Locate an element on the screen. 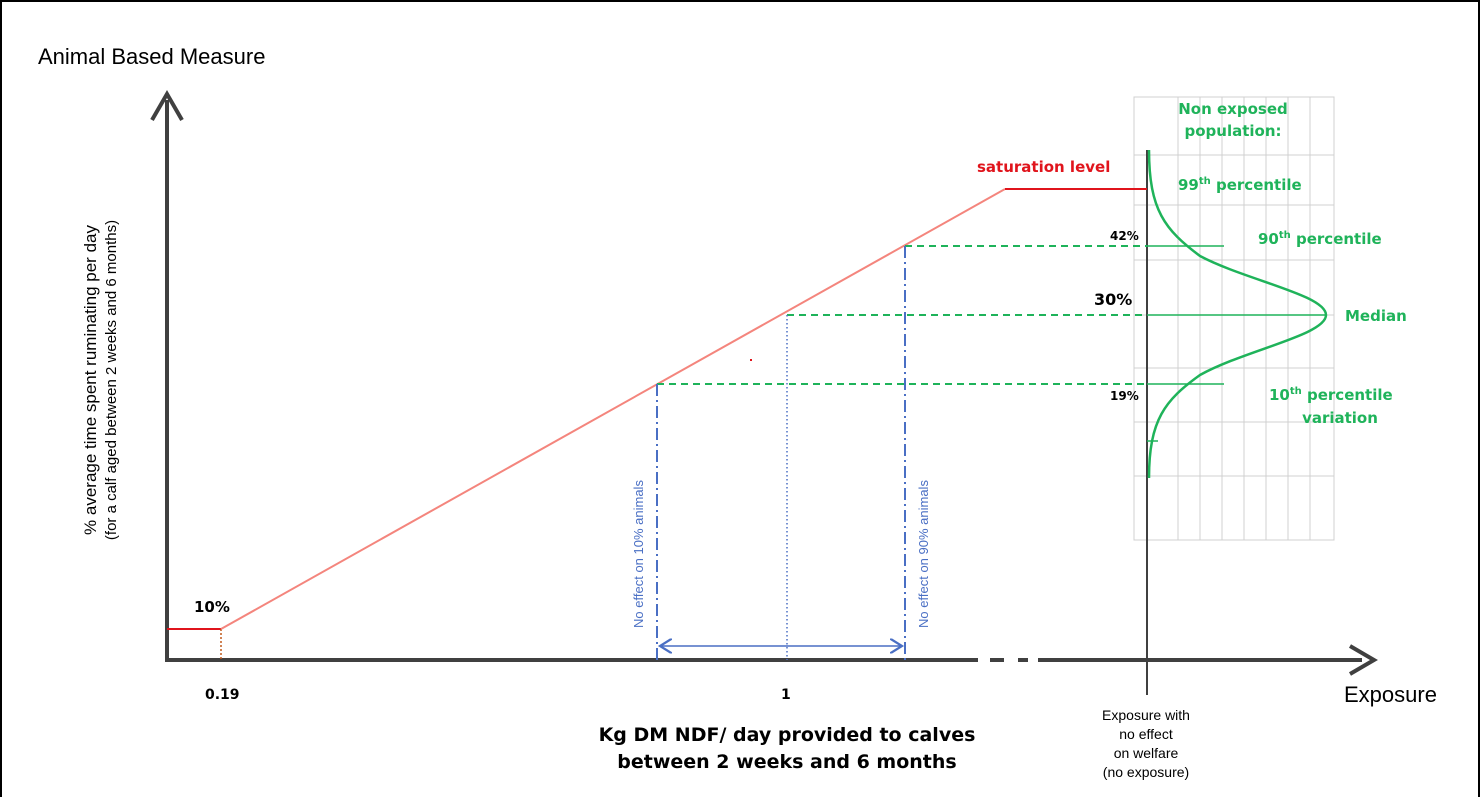 The height and width of the screenshot is (798, 1481). percentile-ticks is located at coordinates (1236, 343).